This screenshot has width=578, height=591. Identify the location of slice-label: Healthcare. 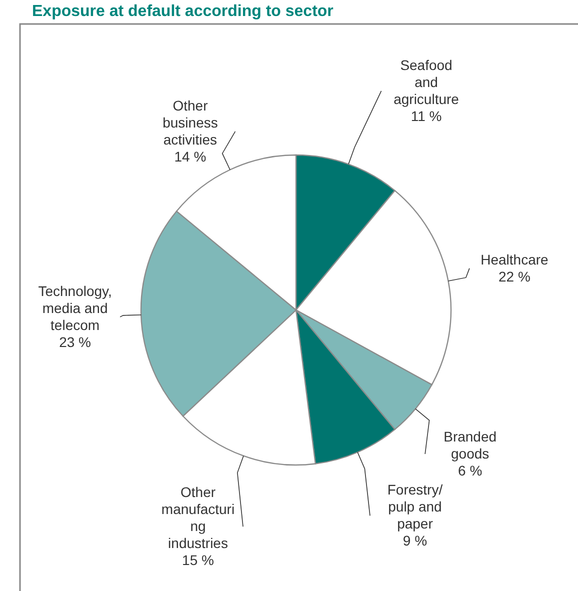
(514, 259).